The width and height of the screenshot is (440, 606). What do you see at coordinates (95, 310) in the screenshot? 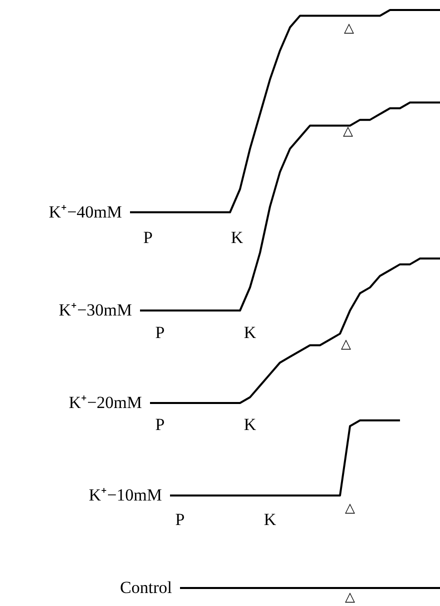
I see `series-label: K⁺−30mM` at bounding box center [95, 310].